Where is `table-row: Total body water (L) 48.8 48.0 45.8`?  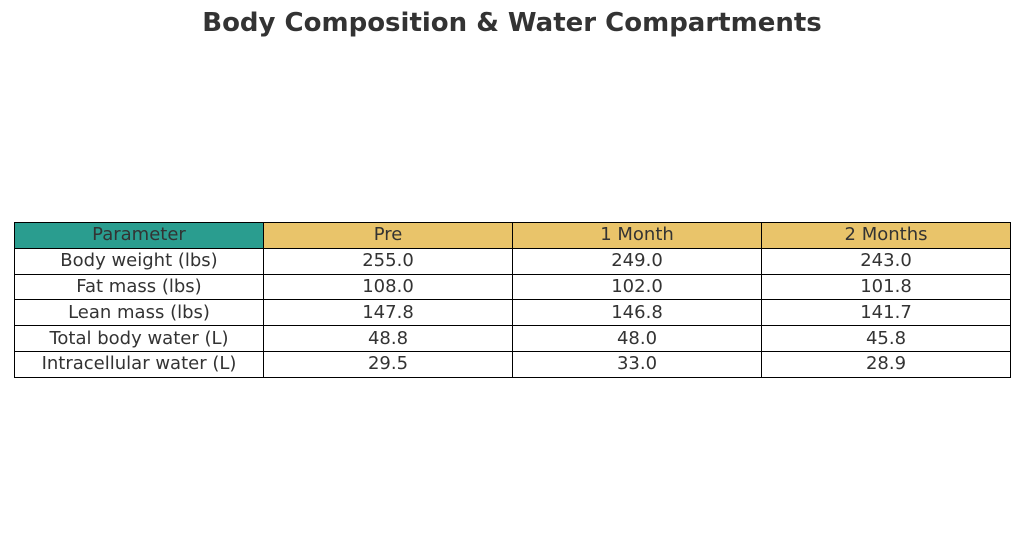
table-row: Total body water (L) 48.8 48.0 45.8 is located at coordinates (512, 338).